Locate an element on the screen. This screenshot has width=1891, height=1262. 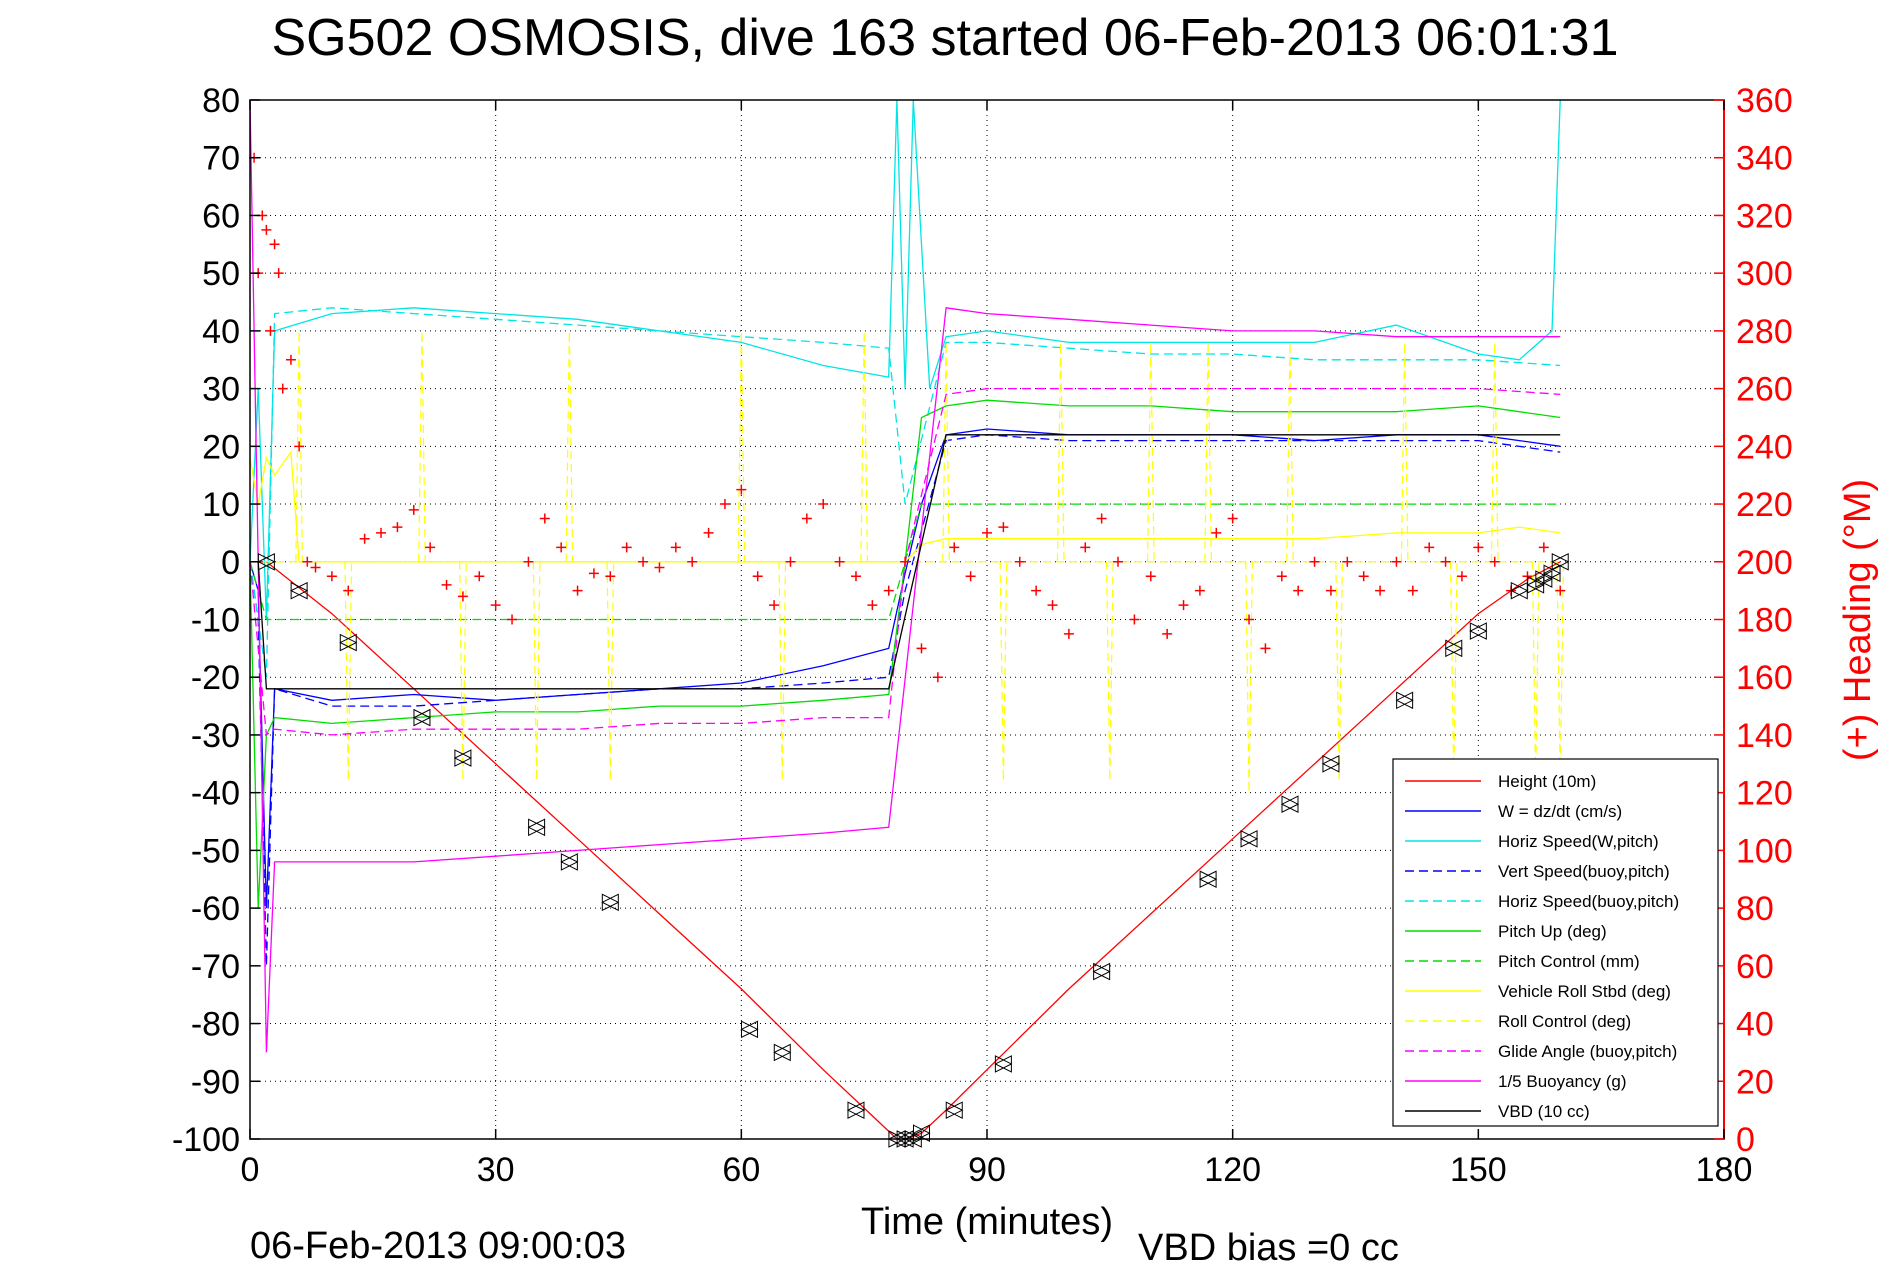
right-tick-label: 280 is located at coordinates (1764, 332).